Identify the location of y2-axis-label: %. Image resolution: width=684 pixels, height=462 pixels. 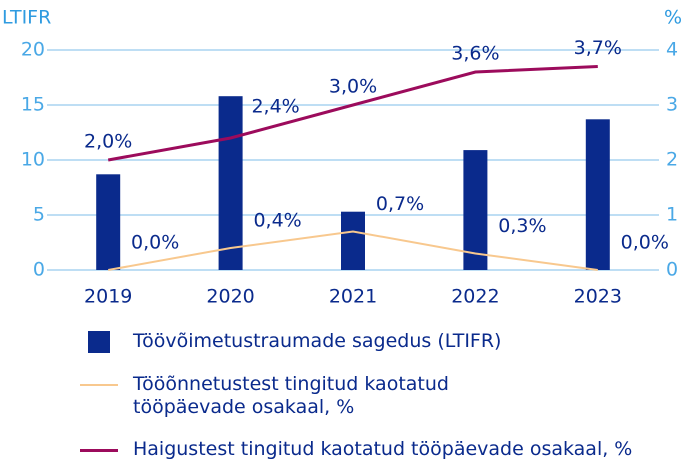
(673, 18).